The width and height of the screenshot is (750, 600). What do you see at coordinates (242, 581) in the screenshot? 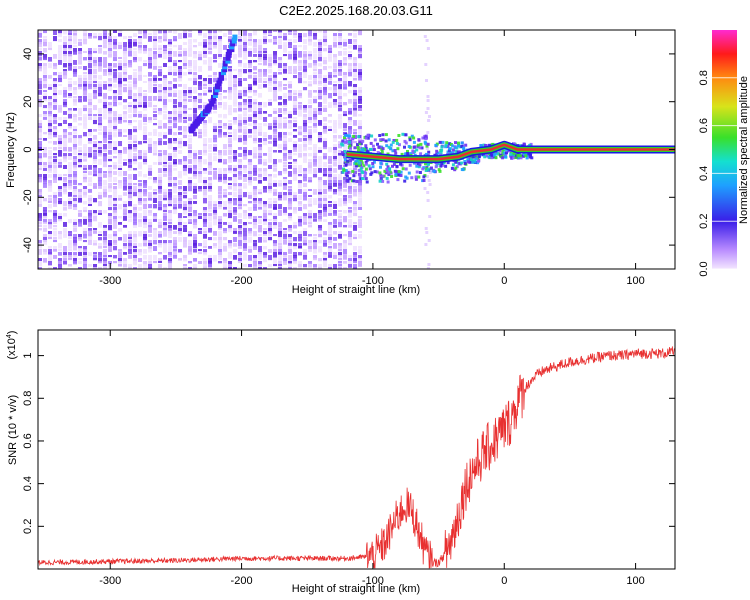
I see `x-tick-label: -200` at bounding box center [242, 581].